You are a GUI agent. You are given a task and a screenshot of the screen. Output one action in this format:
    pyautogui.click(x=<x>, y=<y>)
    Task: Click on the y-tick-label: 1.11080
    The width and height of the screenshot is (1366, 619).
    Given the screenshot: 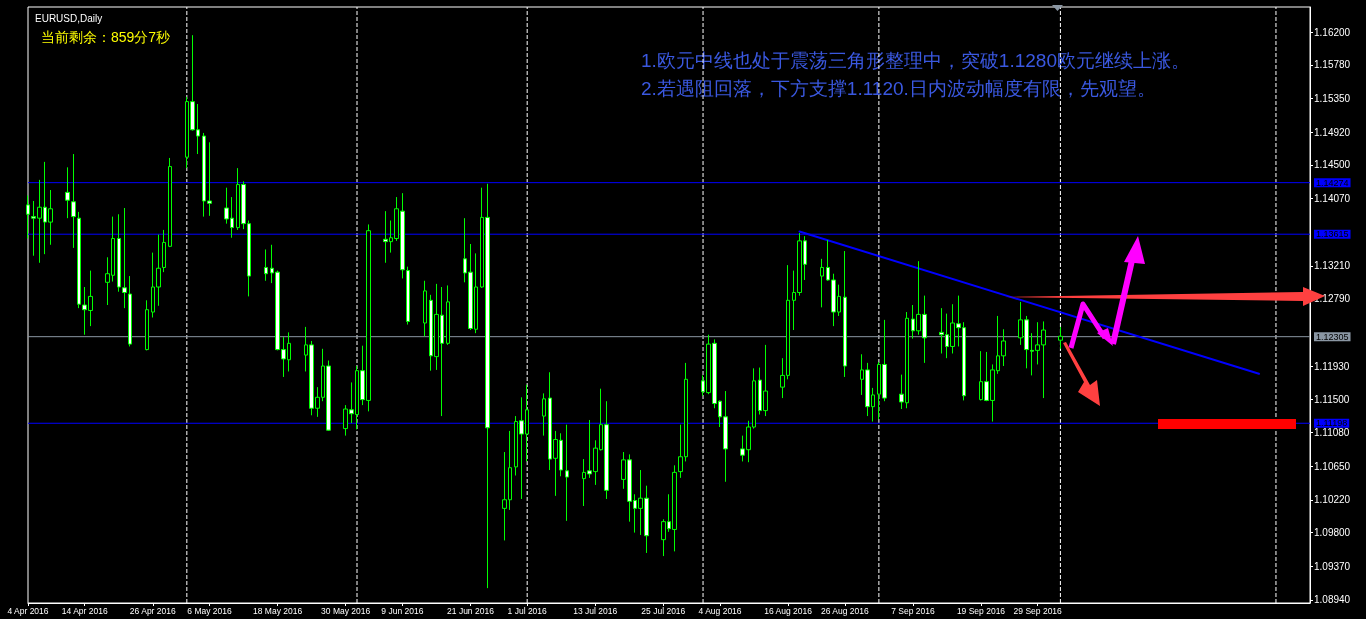 What is the action you would take?
    pyautogui.click(x=1332, y=432)
    